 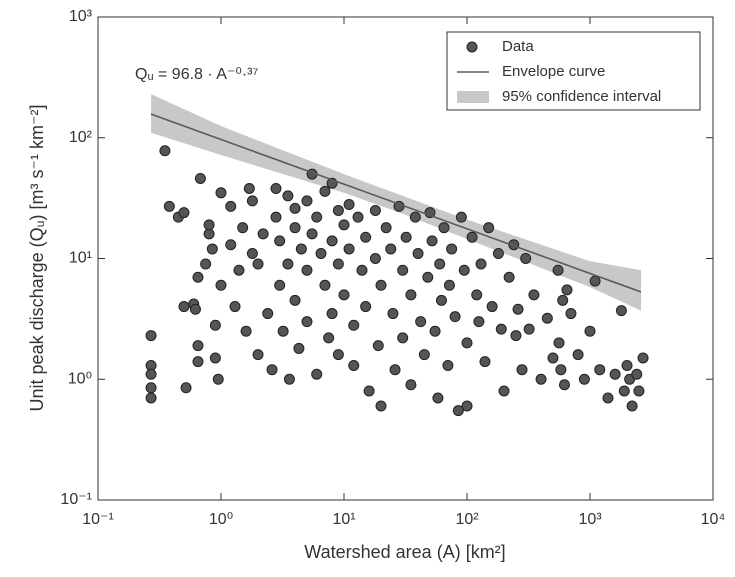 What do you see at coordinates (713, 519) in the screenshot?
I see `x-tick-label: 10⁴` at bounding box center [713, 519].